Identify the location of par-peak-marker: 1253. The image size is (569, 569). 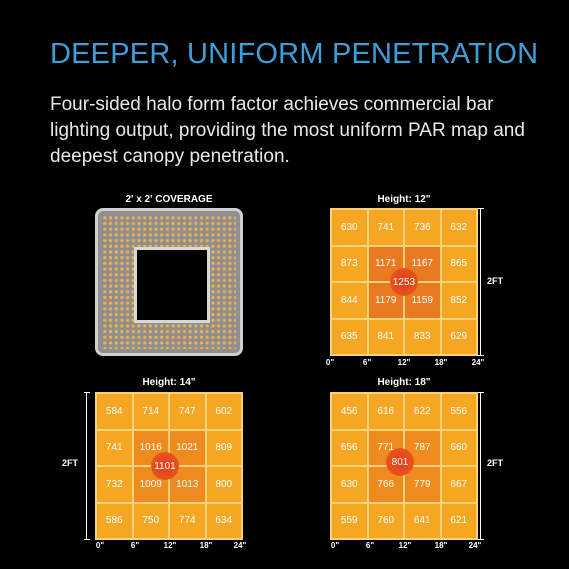
(404, 282).